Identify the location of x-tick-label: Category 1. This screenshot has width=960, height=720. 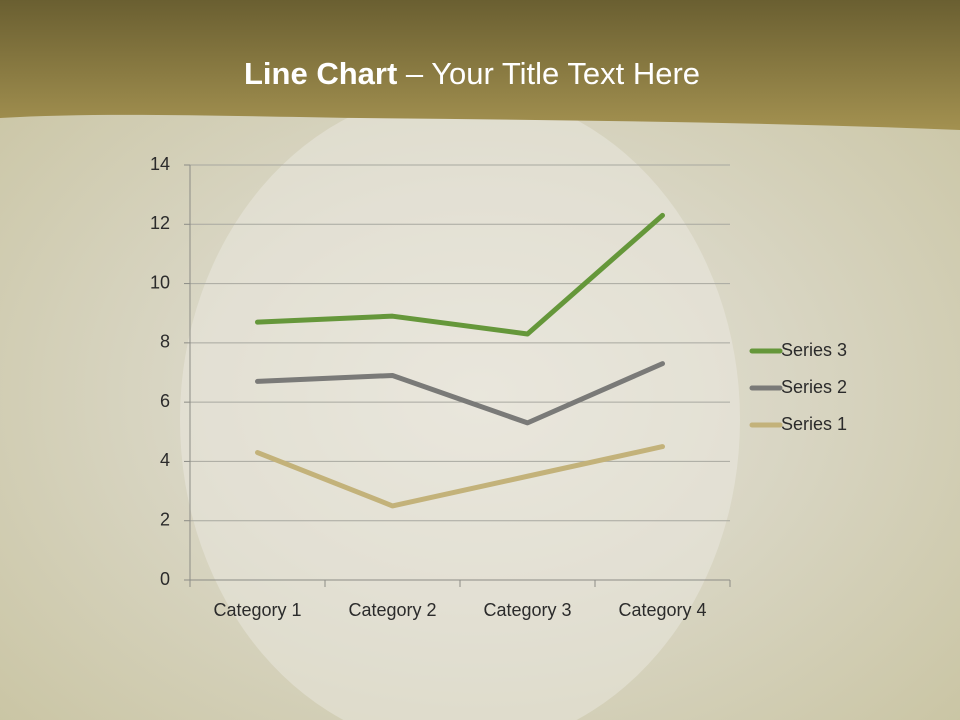
(257, 610).